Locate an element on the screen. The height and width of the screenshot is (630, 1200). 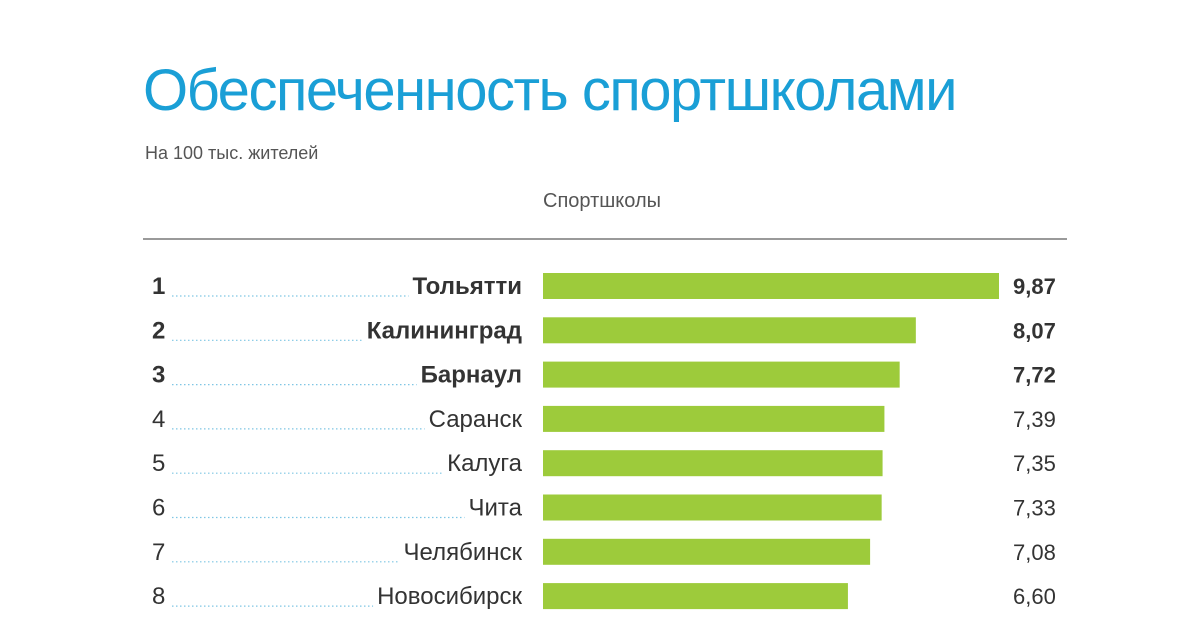
category-label: Чита is located at coordinates (496, 508).